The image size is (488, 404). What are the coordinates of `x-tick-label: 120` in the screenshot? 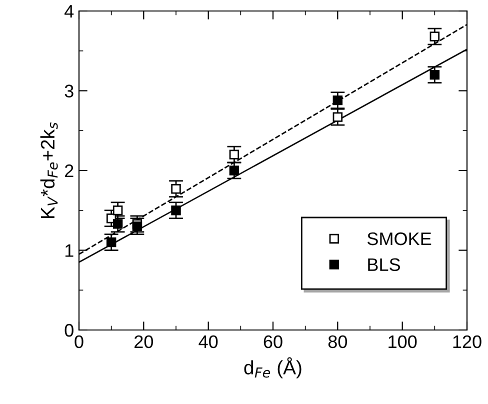 It's located at (467, 341).